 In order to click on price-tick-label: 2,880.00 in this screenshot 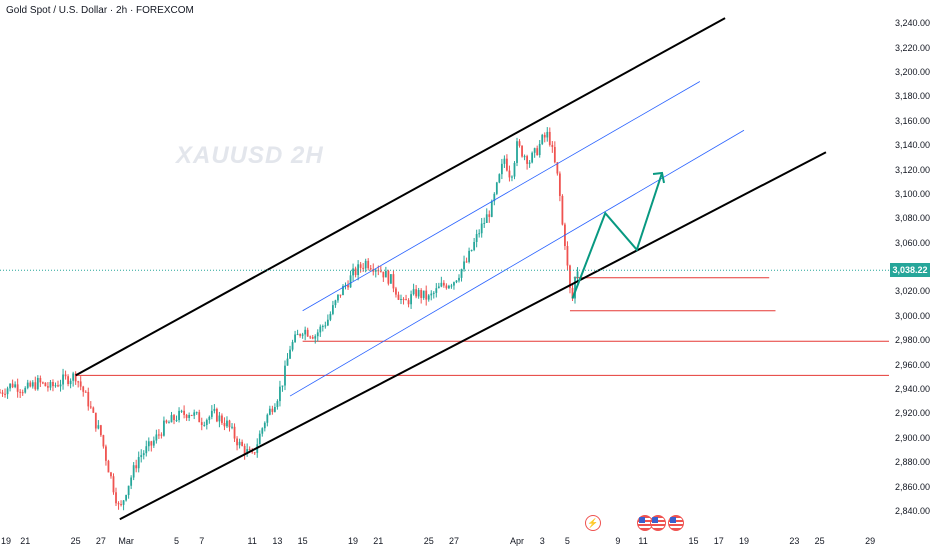, I will do `click(913, 462)`.